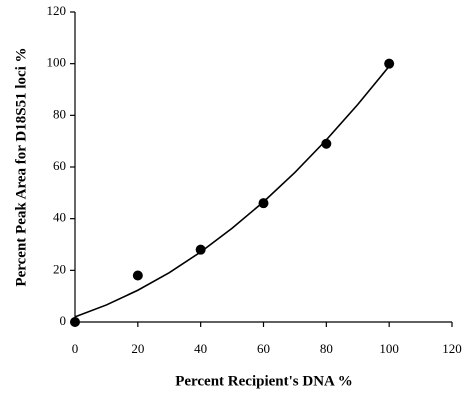  What do you see at coordinates (21, 166) in the screenshot?
I see `y-axis-label: Percent Peak Area for D18S51 loci %` at bounding box center [21, 166].